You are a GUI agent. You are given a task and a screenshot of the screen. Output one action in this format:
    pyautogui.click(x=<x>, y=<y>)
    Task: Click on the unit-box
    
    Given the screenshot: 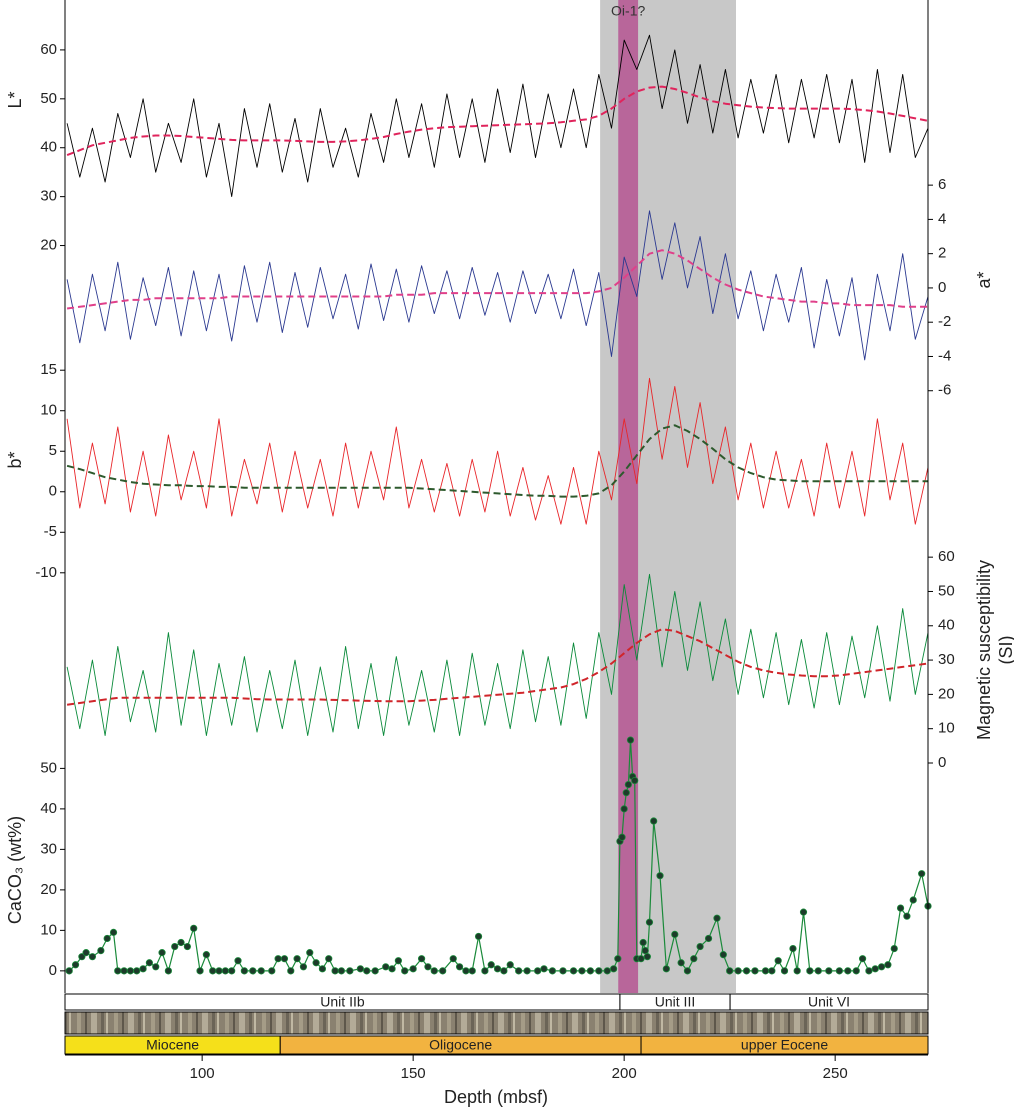 What is the action you would take?
    pyautogui.click(x=829, y=1002)
    